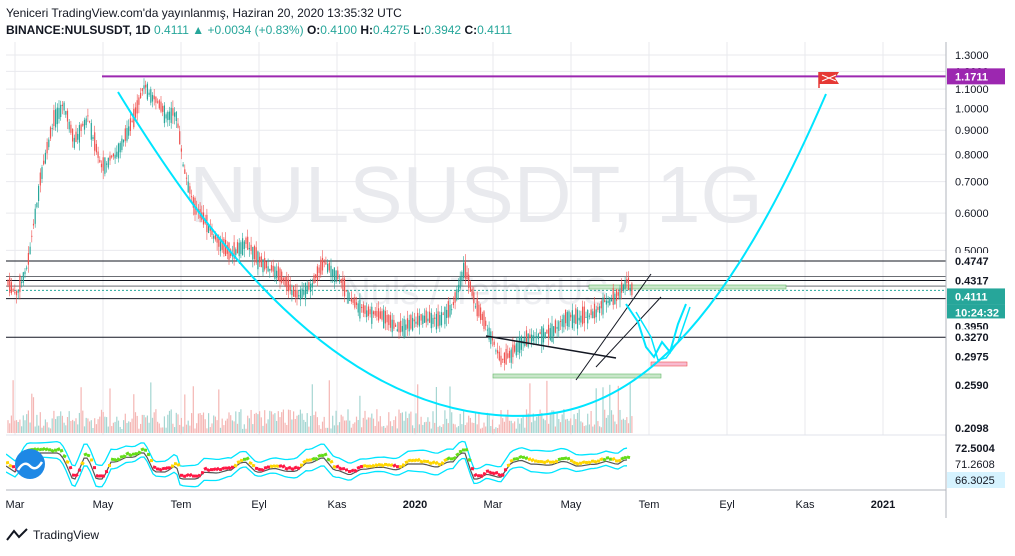 This screenshot has width=1015, height=556. What do you see at coordinates (976, 448) in the screenshot?
I see `indicator-value-badge: 72.5004` at bounding box center [976, 448].